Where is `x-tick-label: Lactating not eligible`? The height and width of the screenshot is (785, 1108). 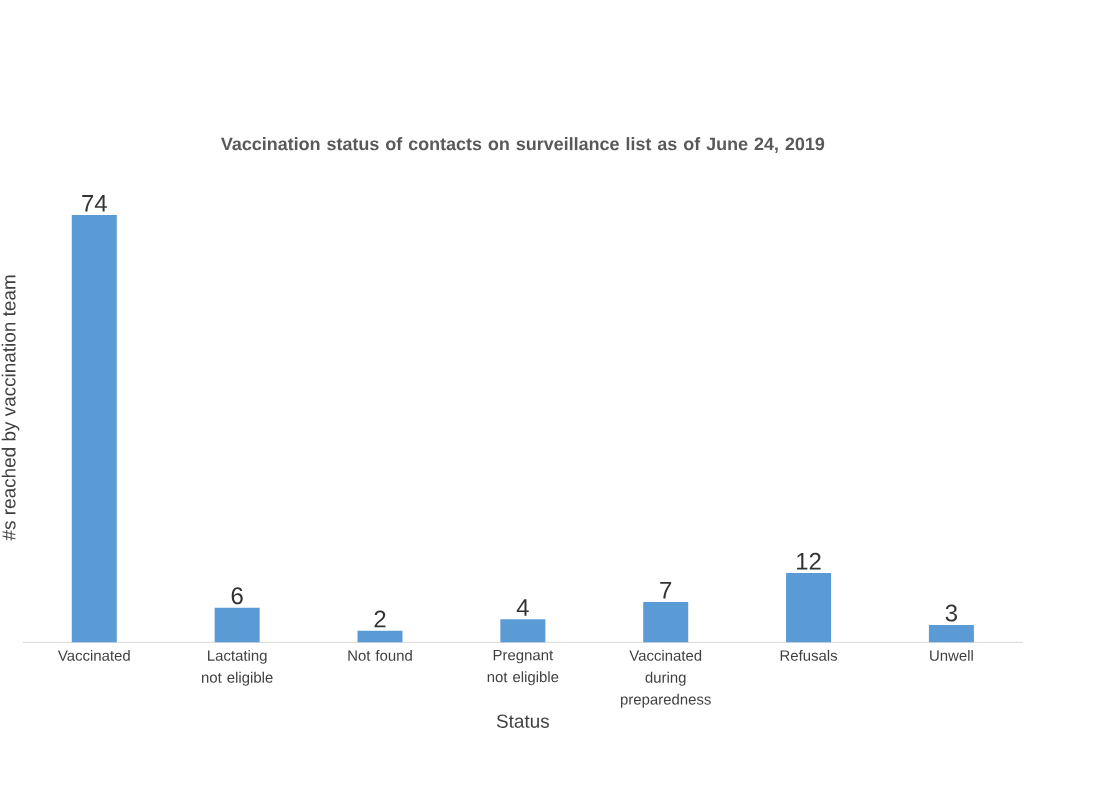
x-tick-label: Lactating not eligible is located at coordinates (237, 667).